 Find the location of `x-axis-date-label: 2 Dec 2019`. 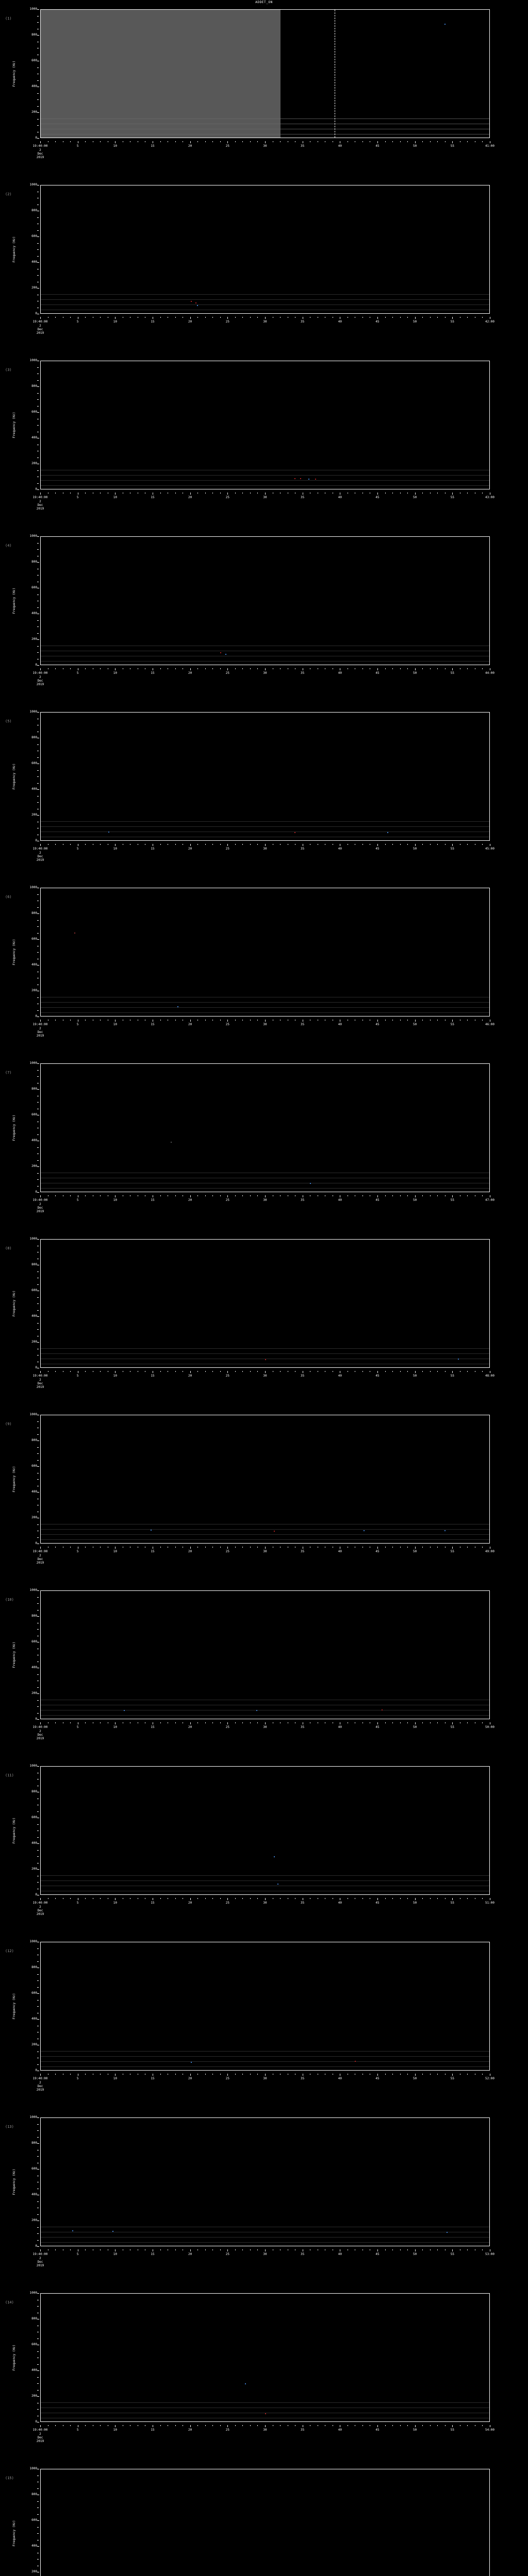

x-axis-date-label: 2 Dec 2019 is located at coordinates (40, 329).